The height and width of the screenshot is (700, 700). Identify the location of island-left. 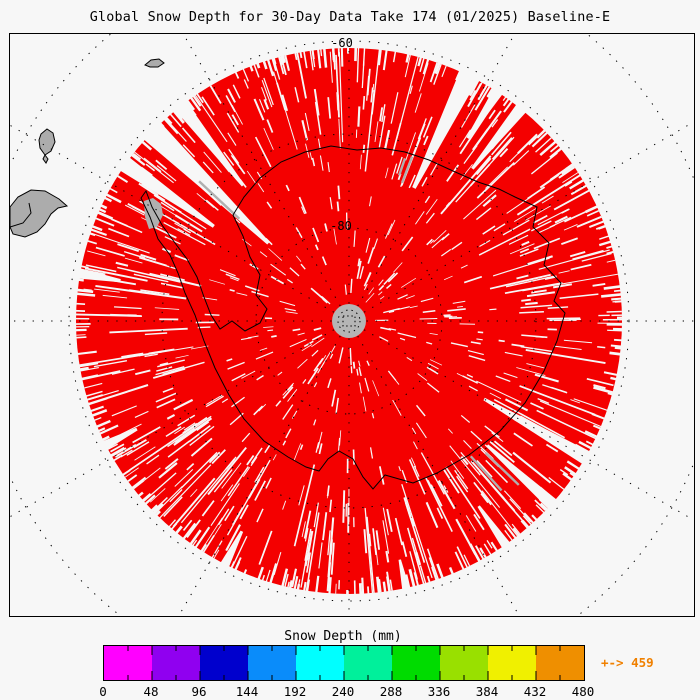
(47, 142).